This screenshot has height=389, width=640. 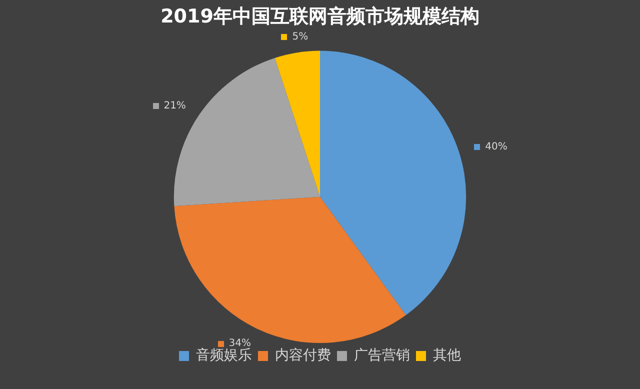 I want to click on data-label: 5%, so click(x=300, y=36).